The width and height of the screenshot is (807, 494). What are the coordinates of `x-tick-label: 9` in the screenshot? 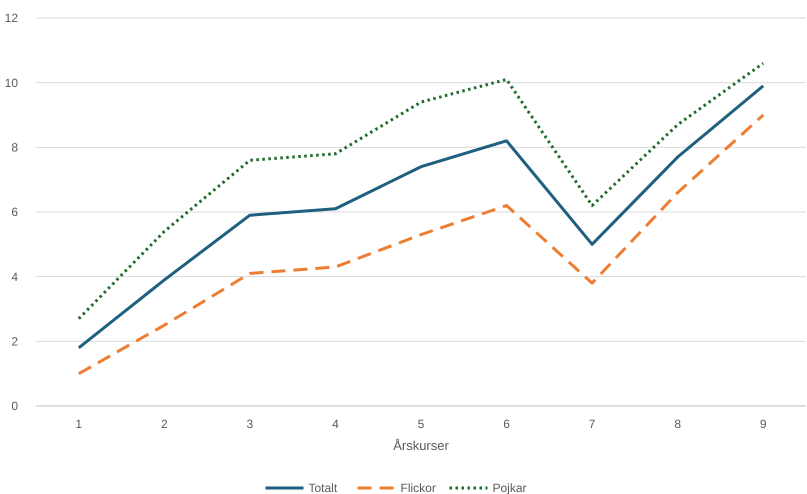 It's located at (763, 424).